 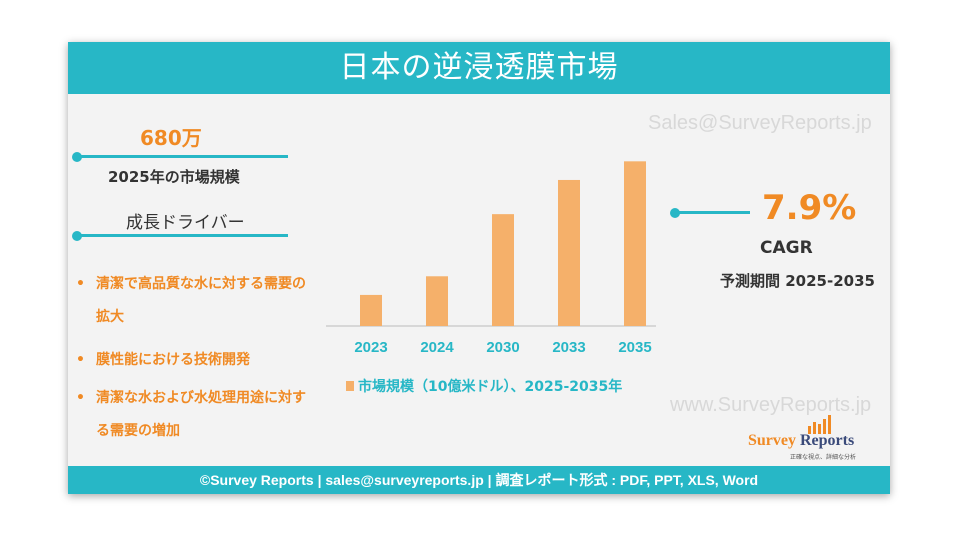 I want to click on driver-text-cont: る需要の増加, so click(x=138, y=431).